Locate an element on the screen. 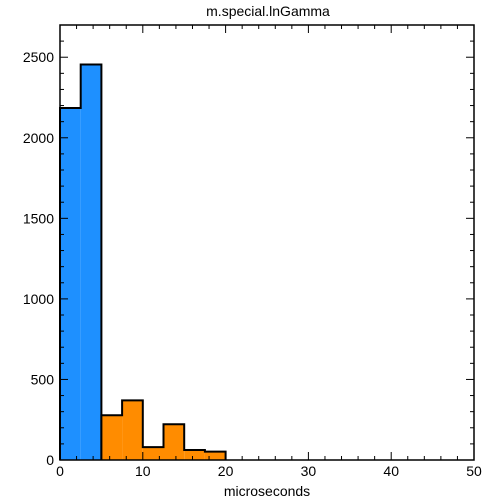  y-tick-label: 1500 is located at coordinates (38, 218).